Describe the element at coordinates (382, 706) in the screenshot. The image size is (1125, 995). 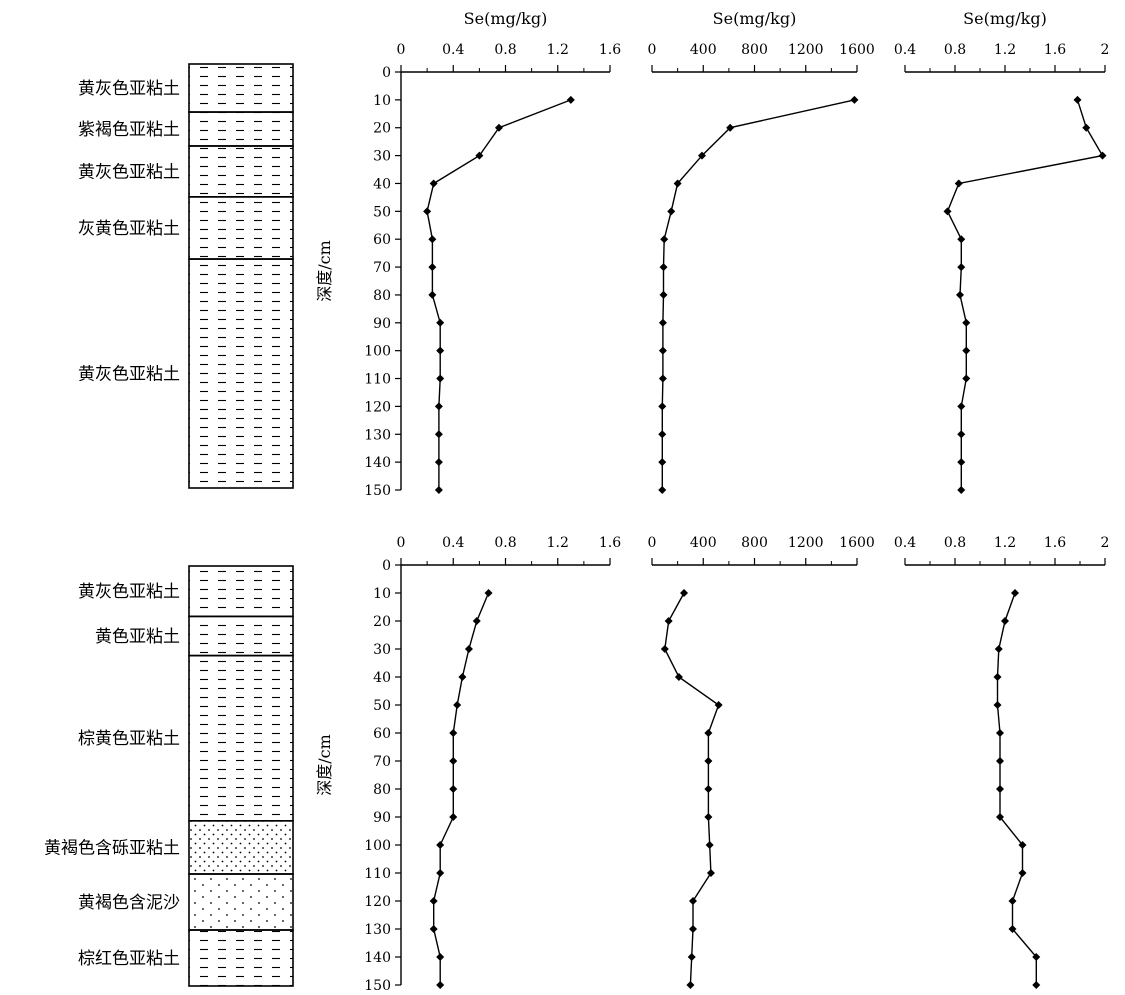
I see `depth-tick-label: 50` at that location.